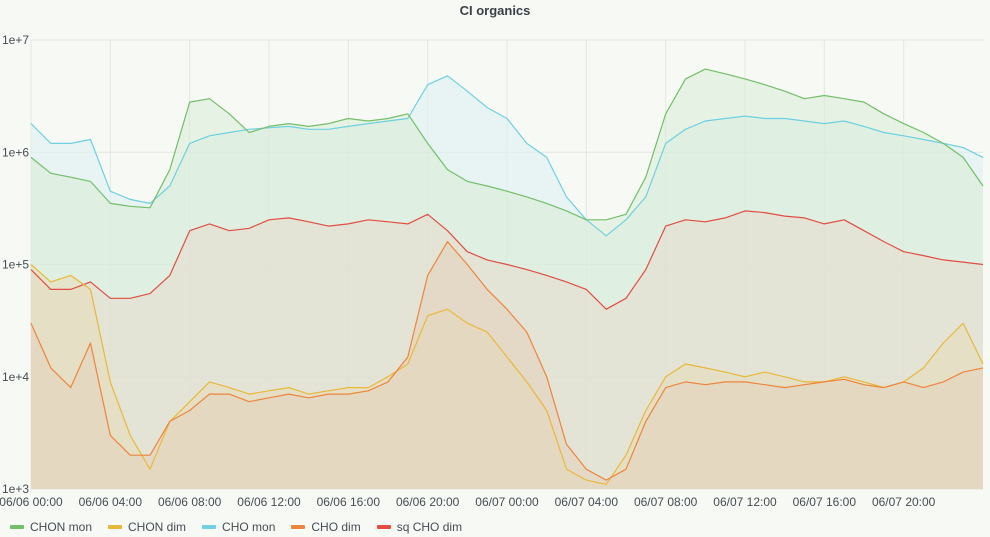  Describe the element at coordinates (31, 502) in the screenshot. I see `x-tick-label: 06/06 00:00` at that location.